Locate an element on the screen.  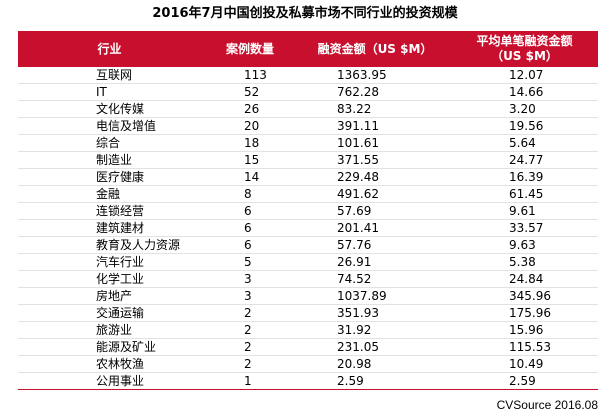
cell-cases: 18 is located at coordinates (250, 143).